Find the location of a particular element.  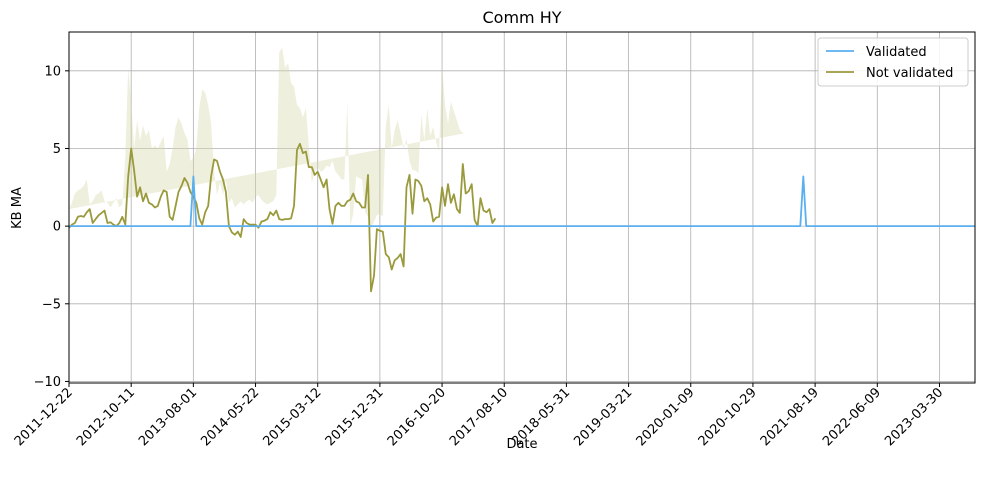

y-axis: −10 −5 0 5 10 is located at coordinates (51, 227).